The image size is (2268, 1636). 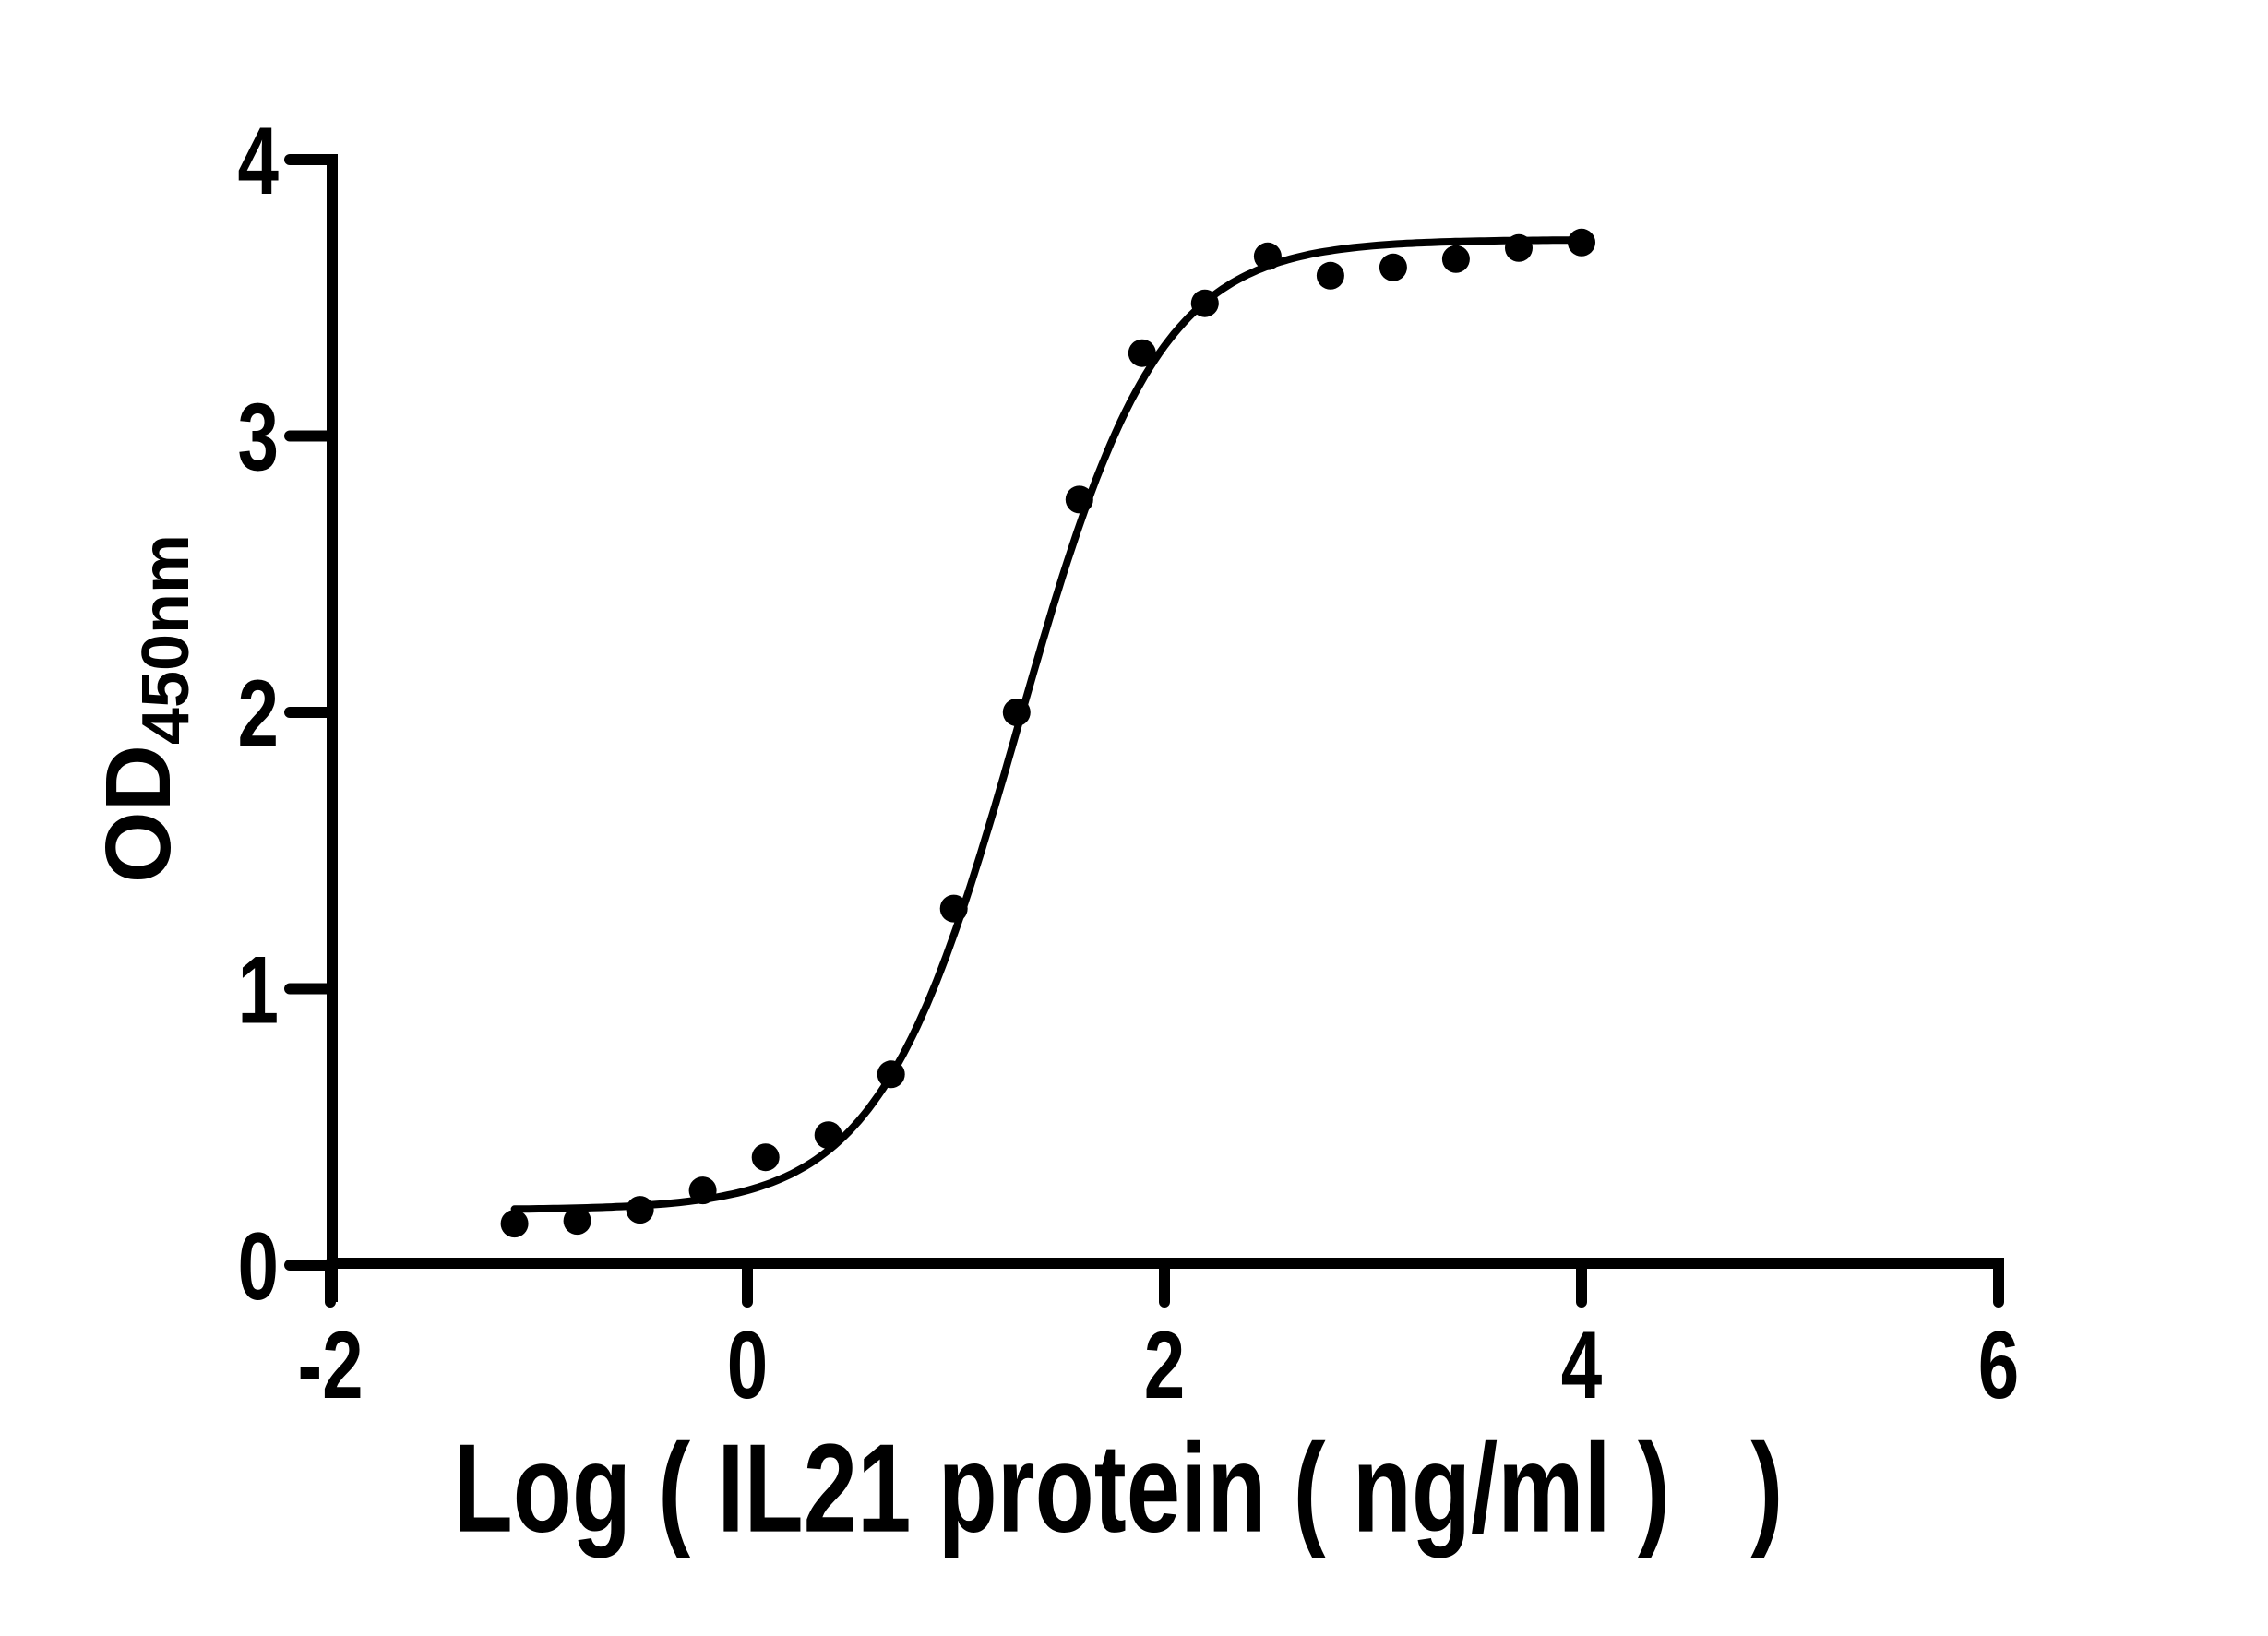 What do you see at coordinates (166, 639) in the screenshot?
I see `y-axis-title-subscript: 450nm` at bounding box center [166, 639].